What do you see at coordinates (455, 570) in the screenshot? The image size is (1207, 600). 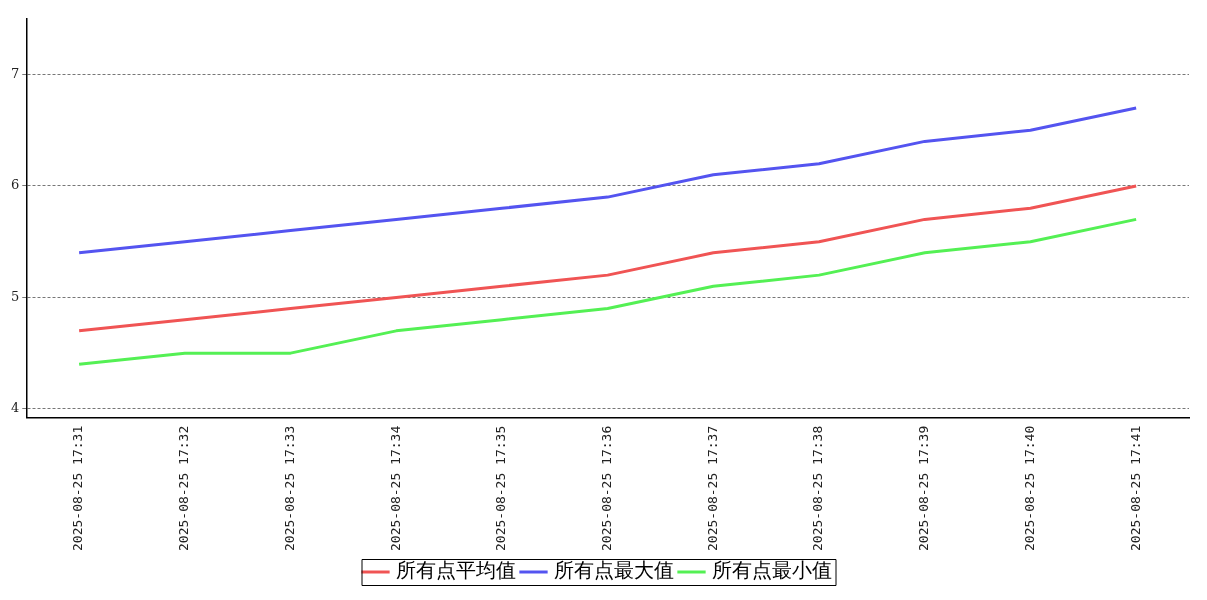 I see `legend-label: 所有点平均值` at bounding box center [455, 570].